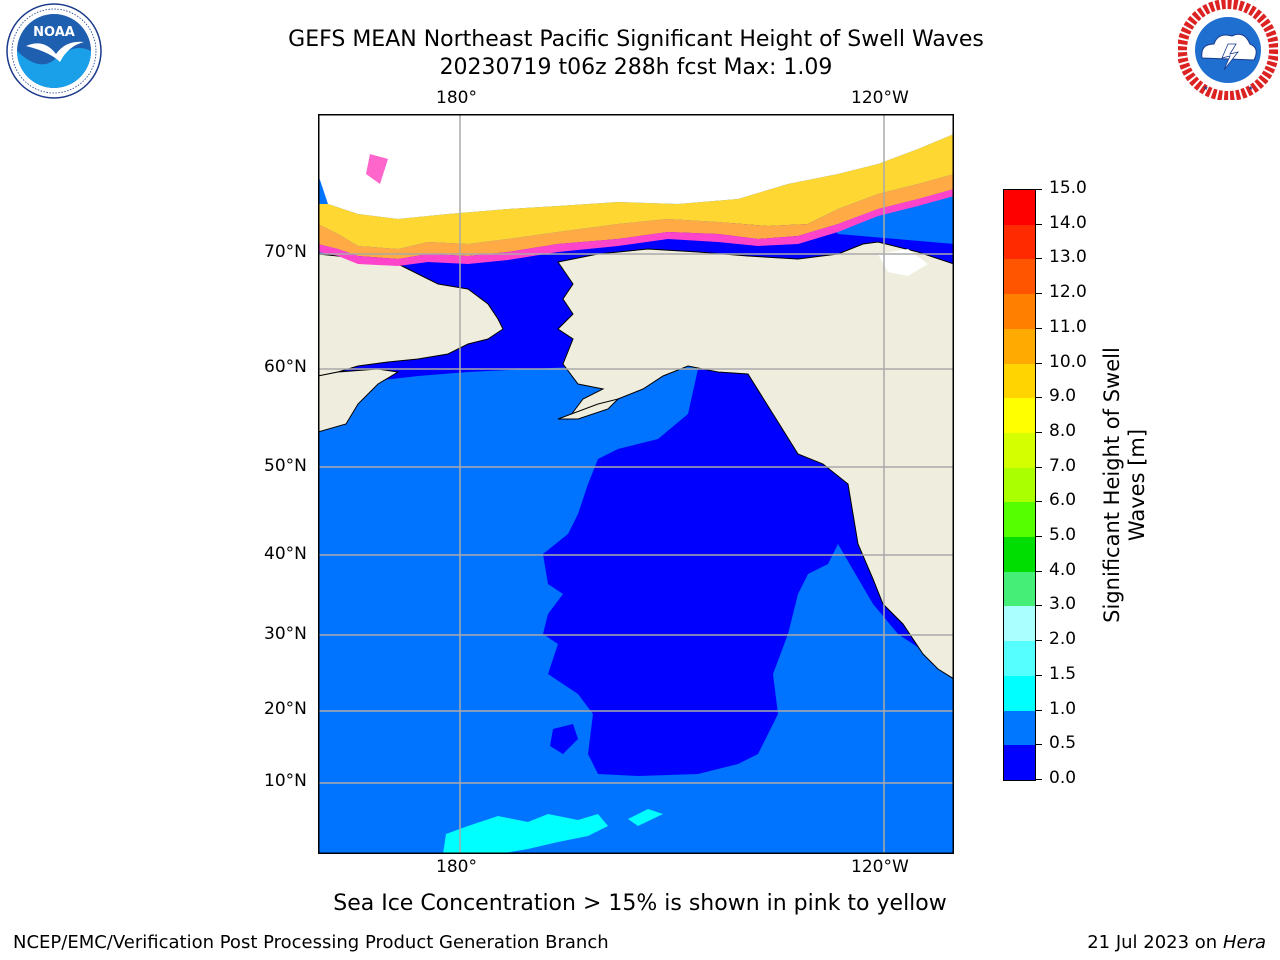 The height and width of the screenshot is (960, 1280). Describe the element at coordinates (285, 554) in the screenshot. I see `lat-label-40n: 40°N` at that location.